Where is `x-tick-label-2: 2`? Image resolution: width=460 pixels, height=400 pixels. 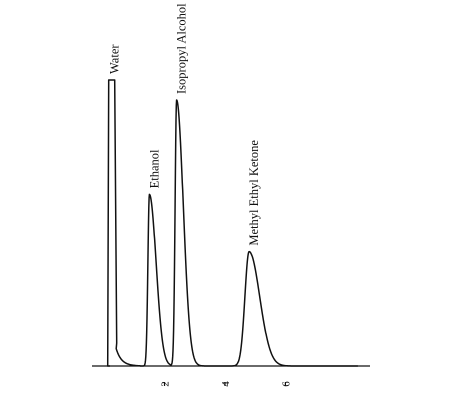 x-tick-label-2: 2 is located at coordinates (166, 384).